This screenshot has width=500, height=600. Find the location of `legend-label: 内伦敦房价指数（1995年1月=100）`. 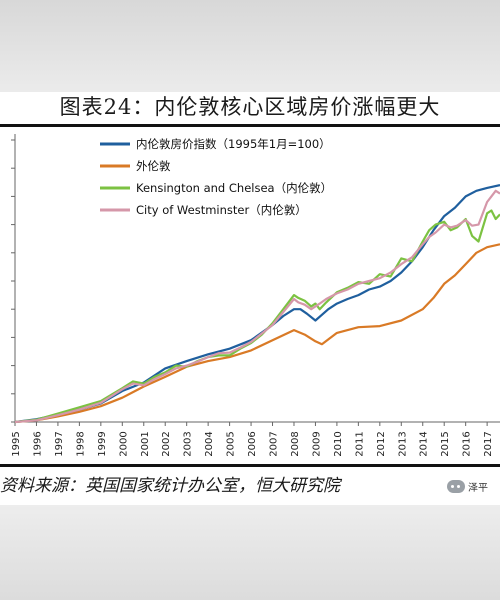

legend-label: 内伦敦房价指数（1995年1月=100） is located at coordinates (233, 144).